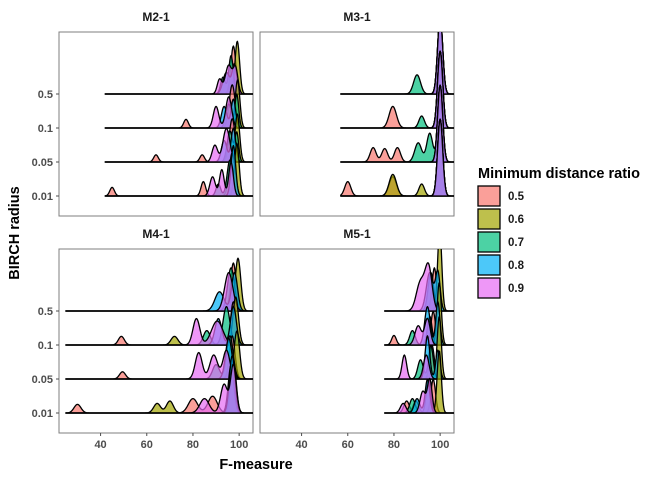  What do you see at coordinates (489, 219) in the screenshot?
I see `legend-key-0.6` at bounding box center [489, 219].